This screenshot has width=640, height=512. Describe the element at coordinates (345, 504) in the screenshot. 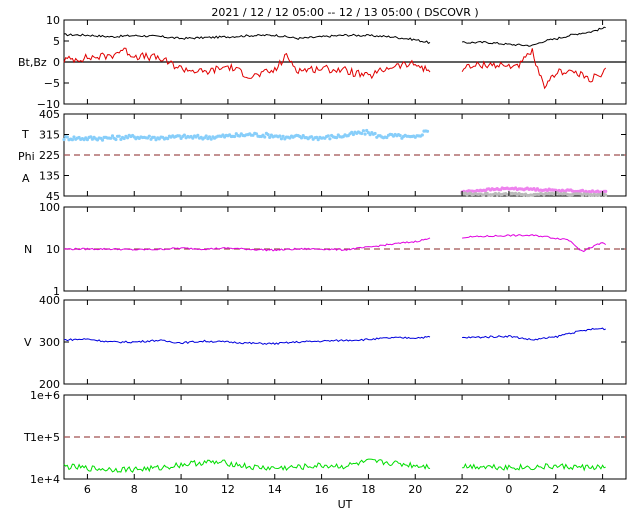

I see `x-axis-label: UT` at that location.